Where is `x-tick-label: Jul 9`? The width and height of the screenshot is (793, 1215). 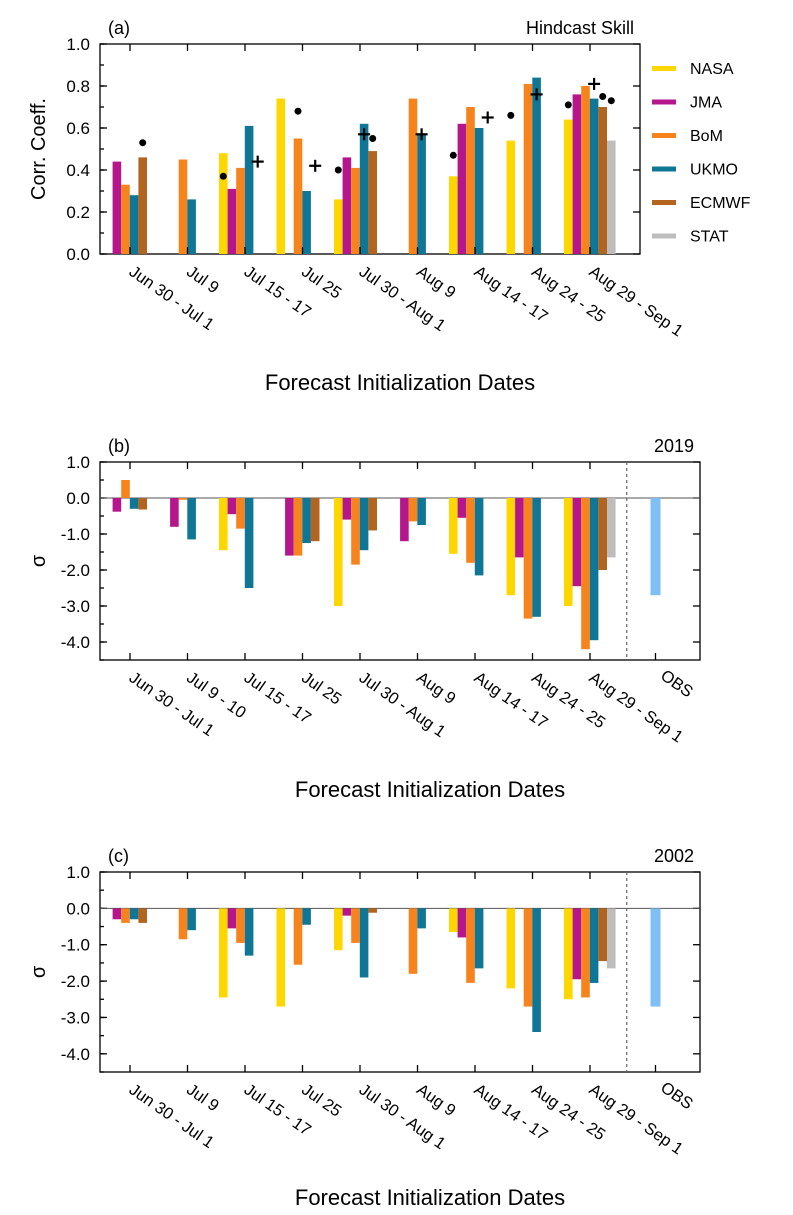 x-tick-label: Jul 9 is located at coordinates (202, 280).